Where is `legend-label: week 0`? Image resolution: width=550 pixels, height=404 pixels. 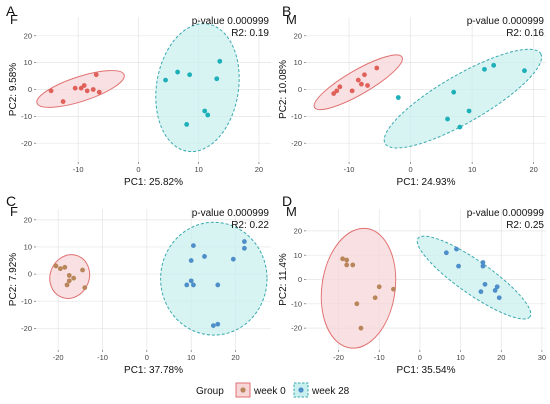 legend-label: week 0 is located at coordinates (269, 391).